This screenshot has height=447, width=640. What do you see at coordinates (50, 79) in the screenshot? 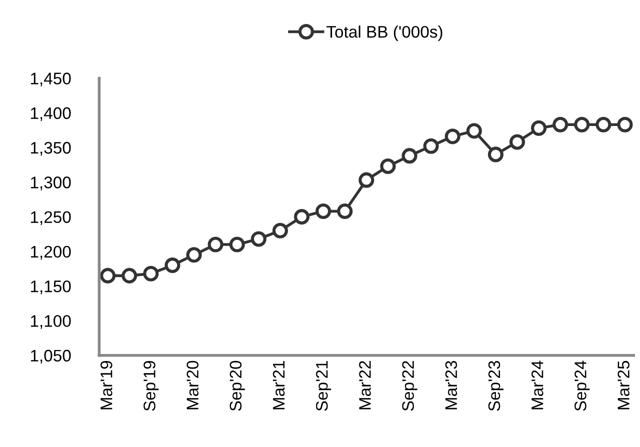
I see `y-tick-label: 1,450` at bounding box center [50, 79].